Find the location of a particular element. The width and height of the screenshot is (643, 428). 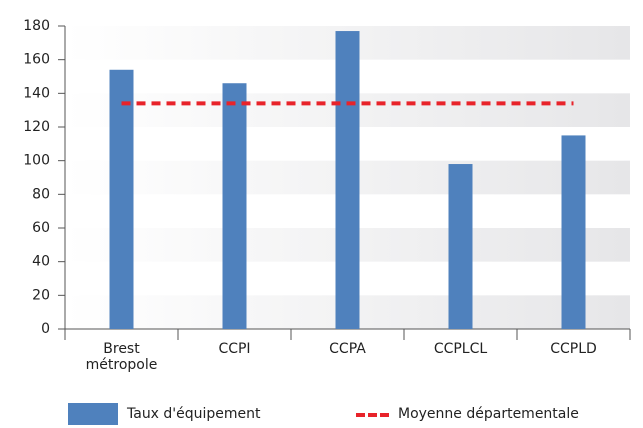

y-tick-label: 160 is located at coordinates (36, 60).